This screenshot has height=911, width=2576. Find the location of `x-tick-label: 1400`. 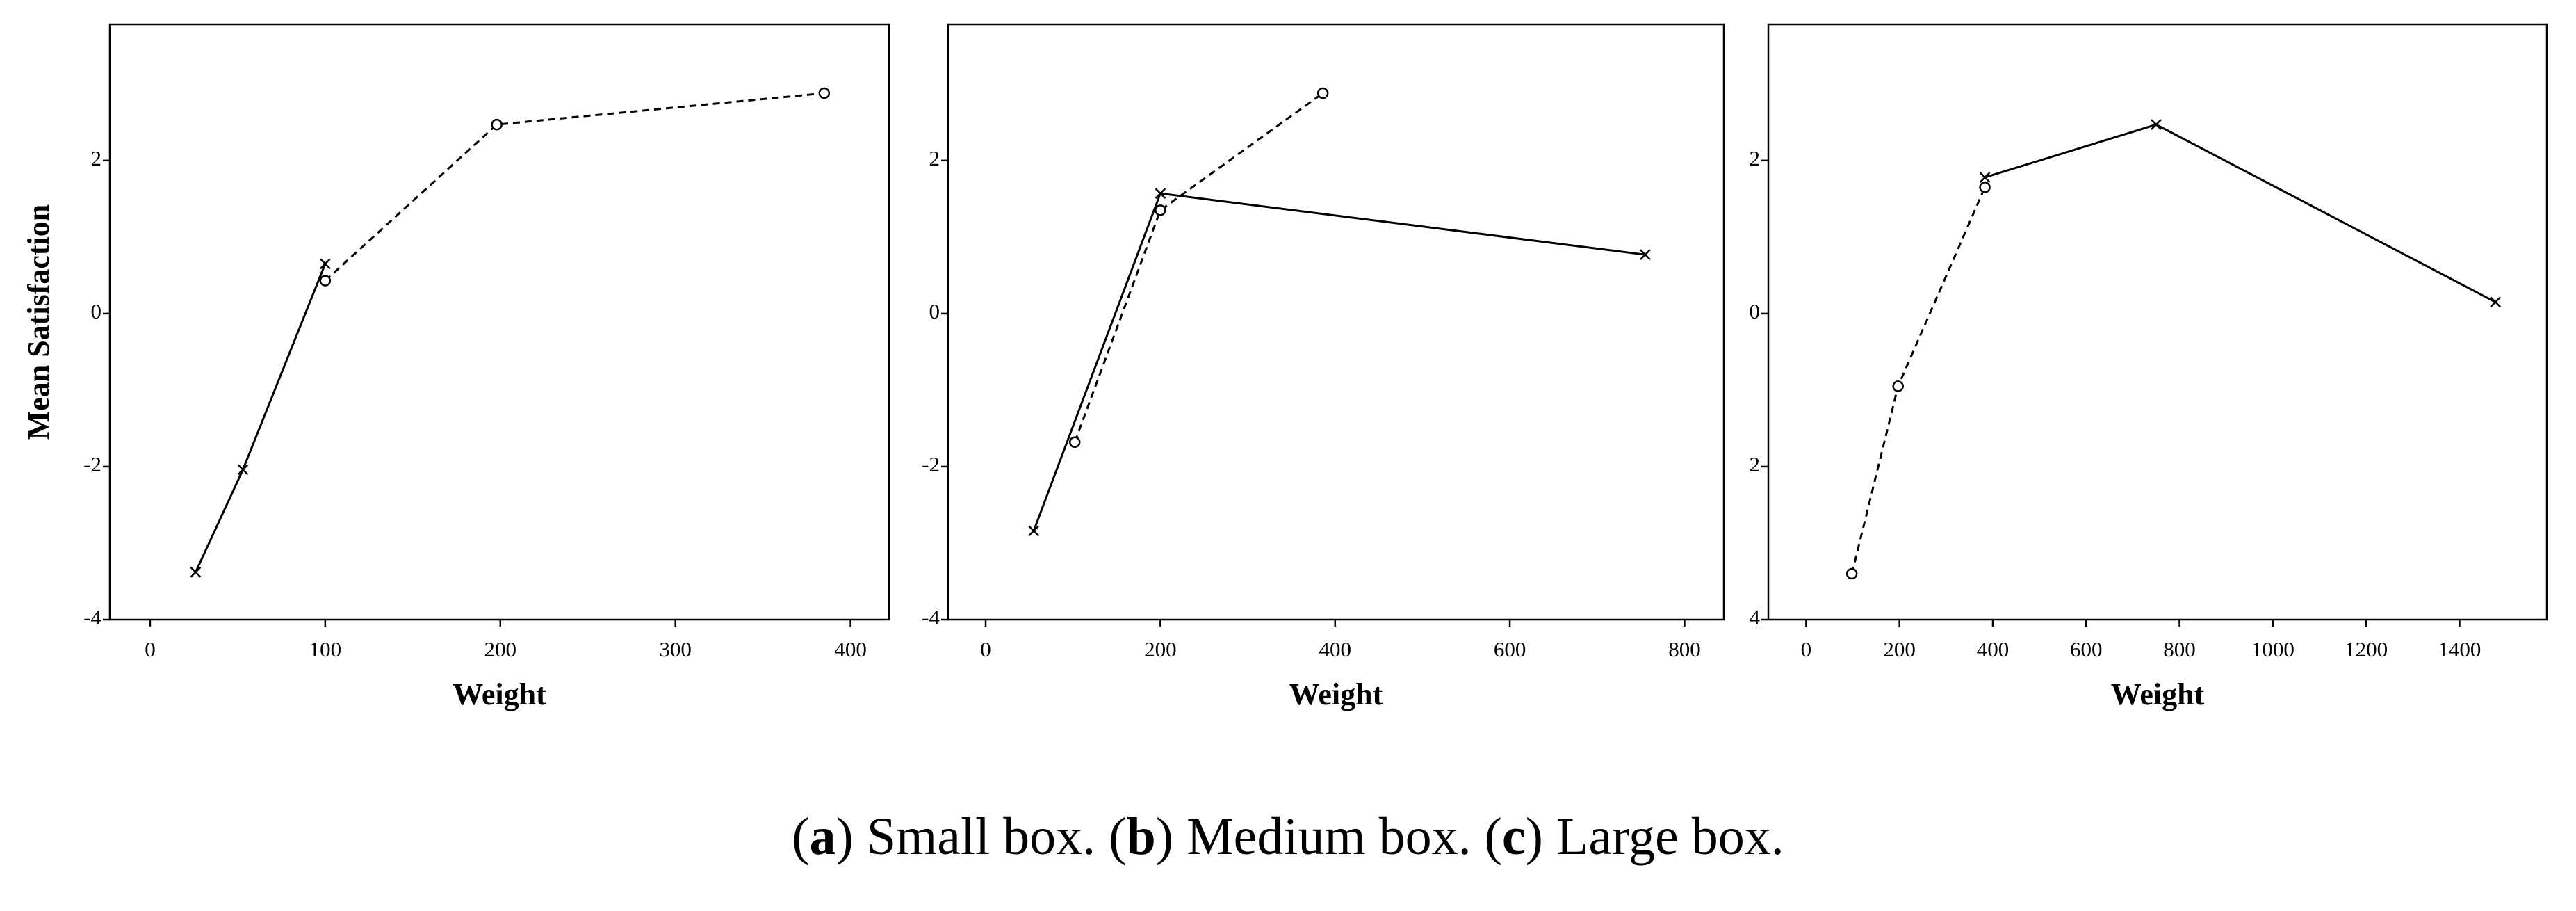

x-tick-label: 1400 is located at coordinates (2459, 649).